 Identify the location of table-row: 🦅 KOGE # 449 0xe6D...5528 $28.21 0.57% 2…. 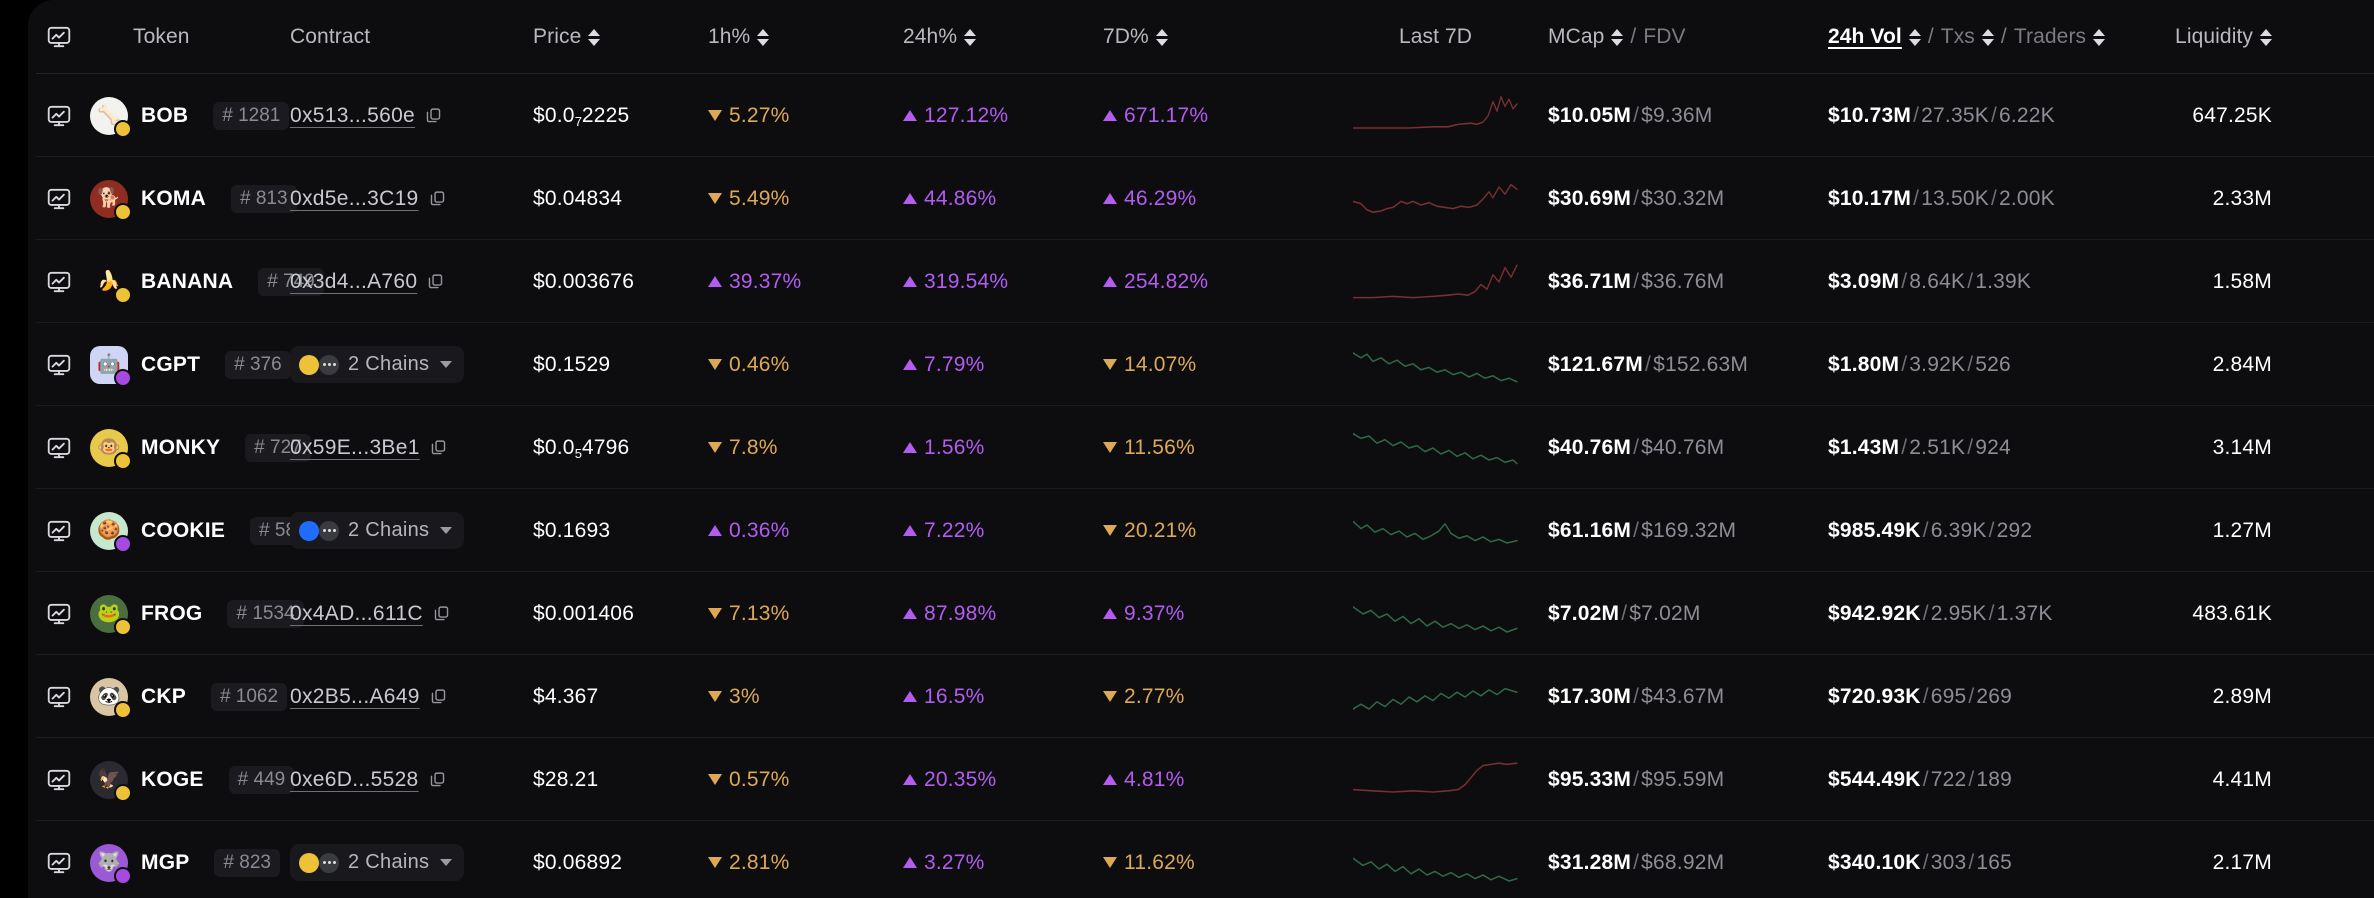
(1201, 779).